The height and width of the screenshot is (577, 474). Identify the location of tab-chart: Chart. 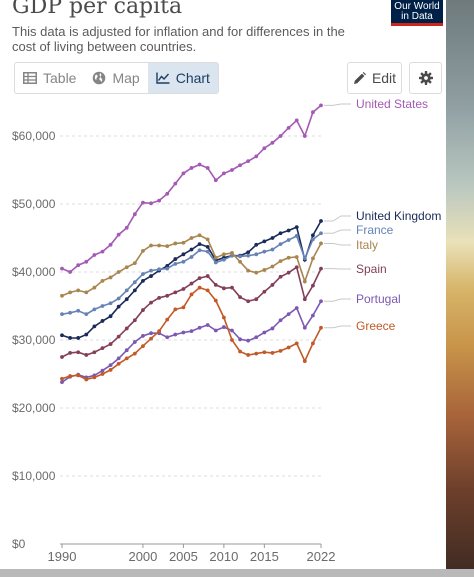
(182, 78).